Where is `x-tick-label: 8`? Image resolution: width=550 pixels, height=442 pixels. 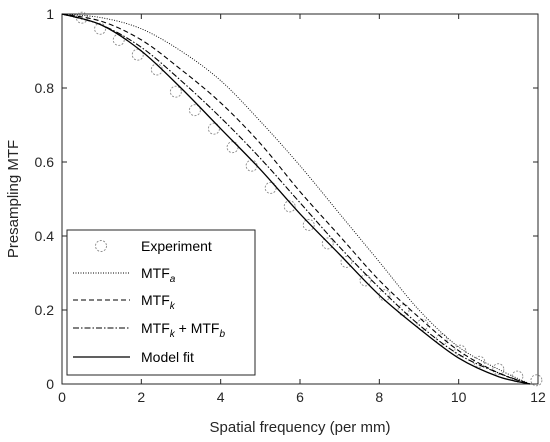 x-tick-label: 8 is located at coordinates (379, 397).